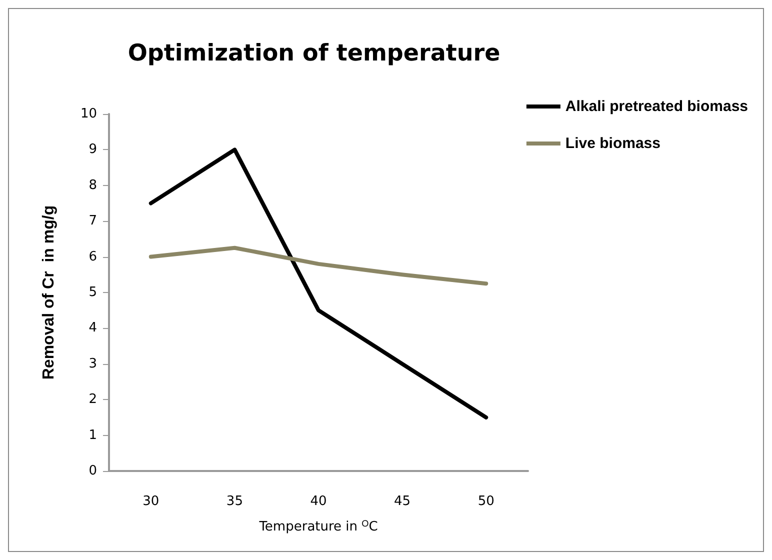  What do you see at coordinates (318, 501) in the screenshot?
I see `x-tick-label: 40` at bounding box center [318, 501].